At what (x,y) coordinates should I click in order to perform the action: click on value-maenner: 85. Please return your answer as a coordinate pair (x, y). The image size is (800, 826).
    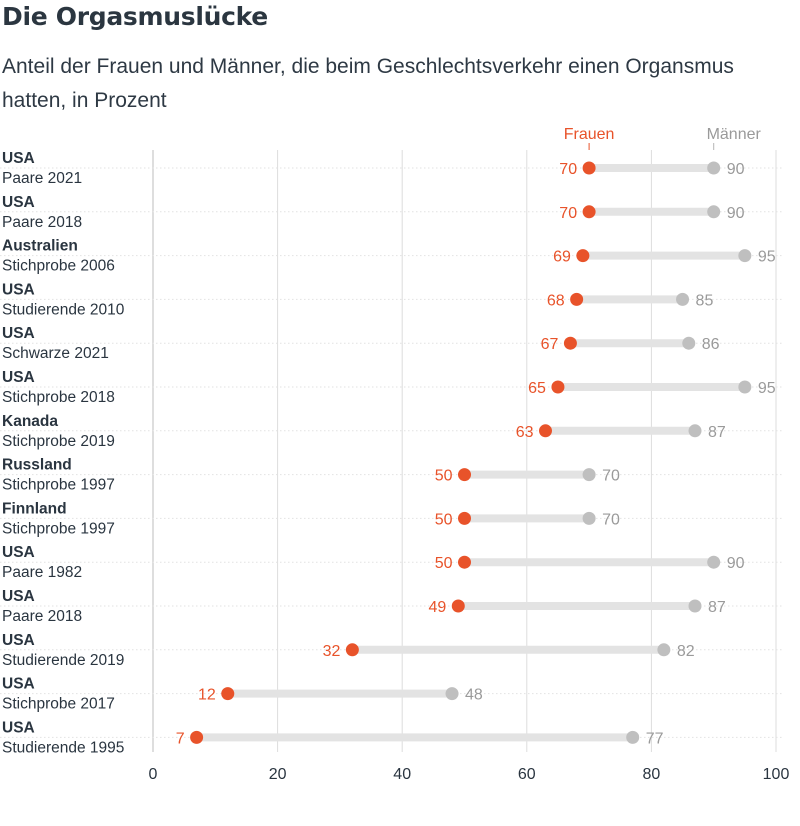
    Looking at the image, I should click on (705, 300).